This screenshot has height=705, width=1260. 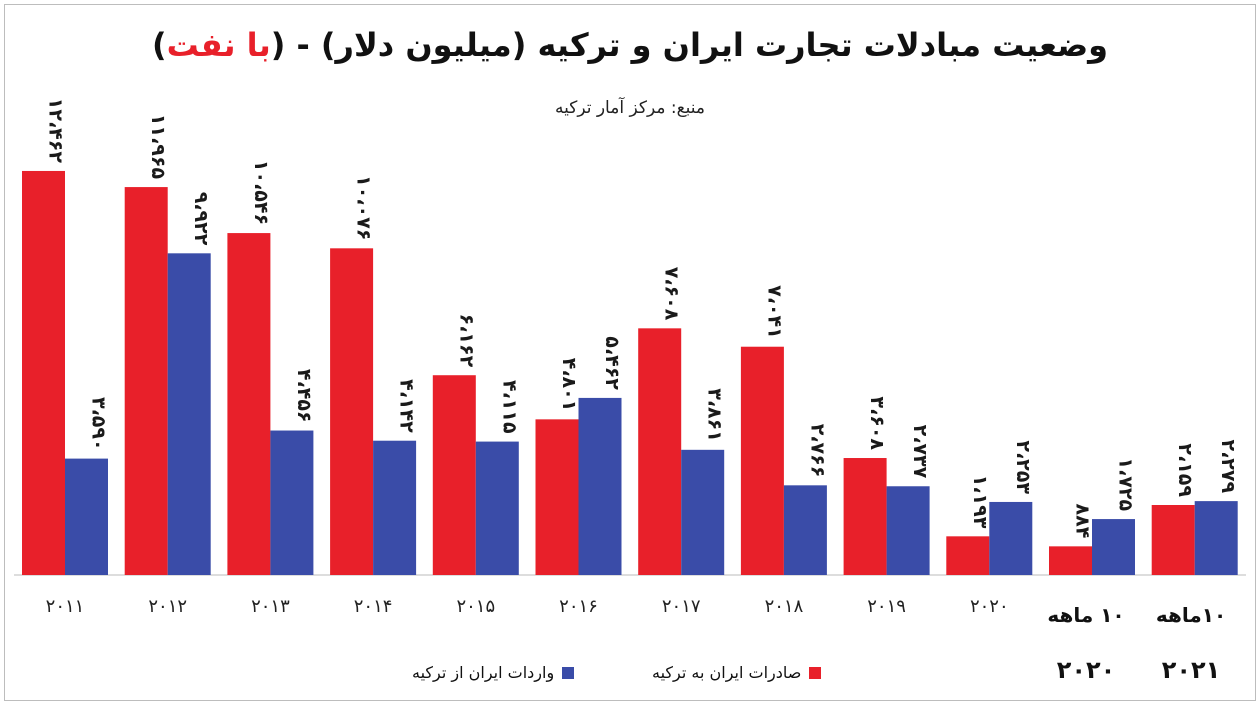 I want to click on value-label-exports-3: ۱۰،۰۷۶, so click(x=364, y=207).